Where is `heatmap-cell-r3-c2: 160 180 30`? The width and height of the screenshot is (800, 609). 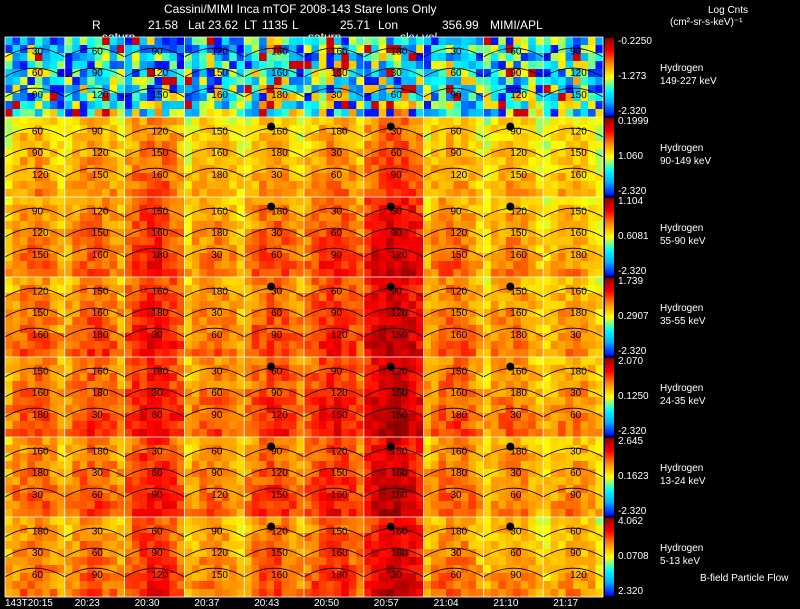 heatmap-cell-r3-c2: 160 180 30 is located at coordinates (154, 317).